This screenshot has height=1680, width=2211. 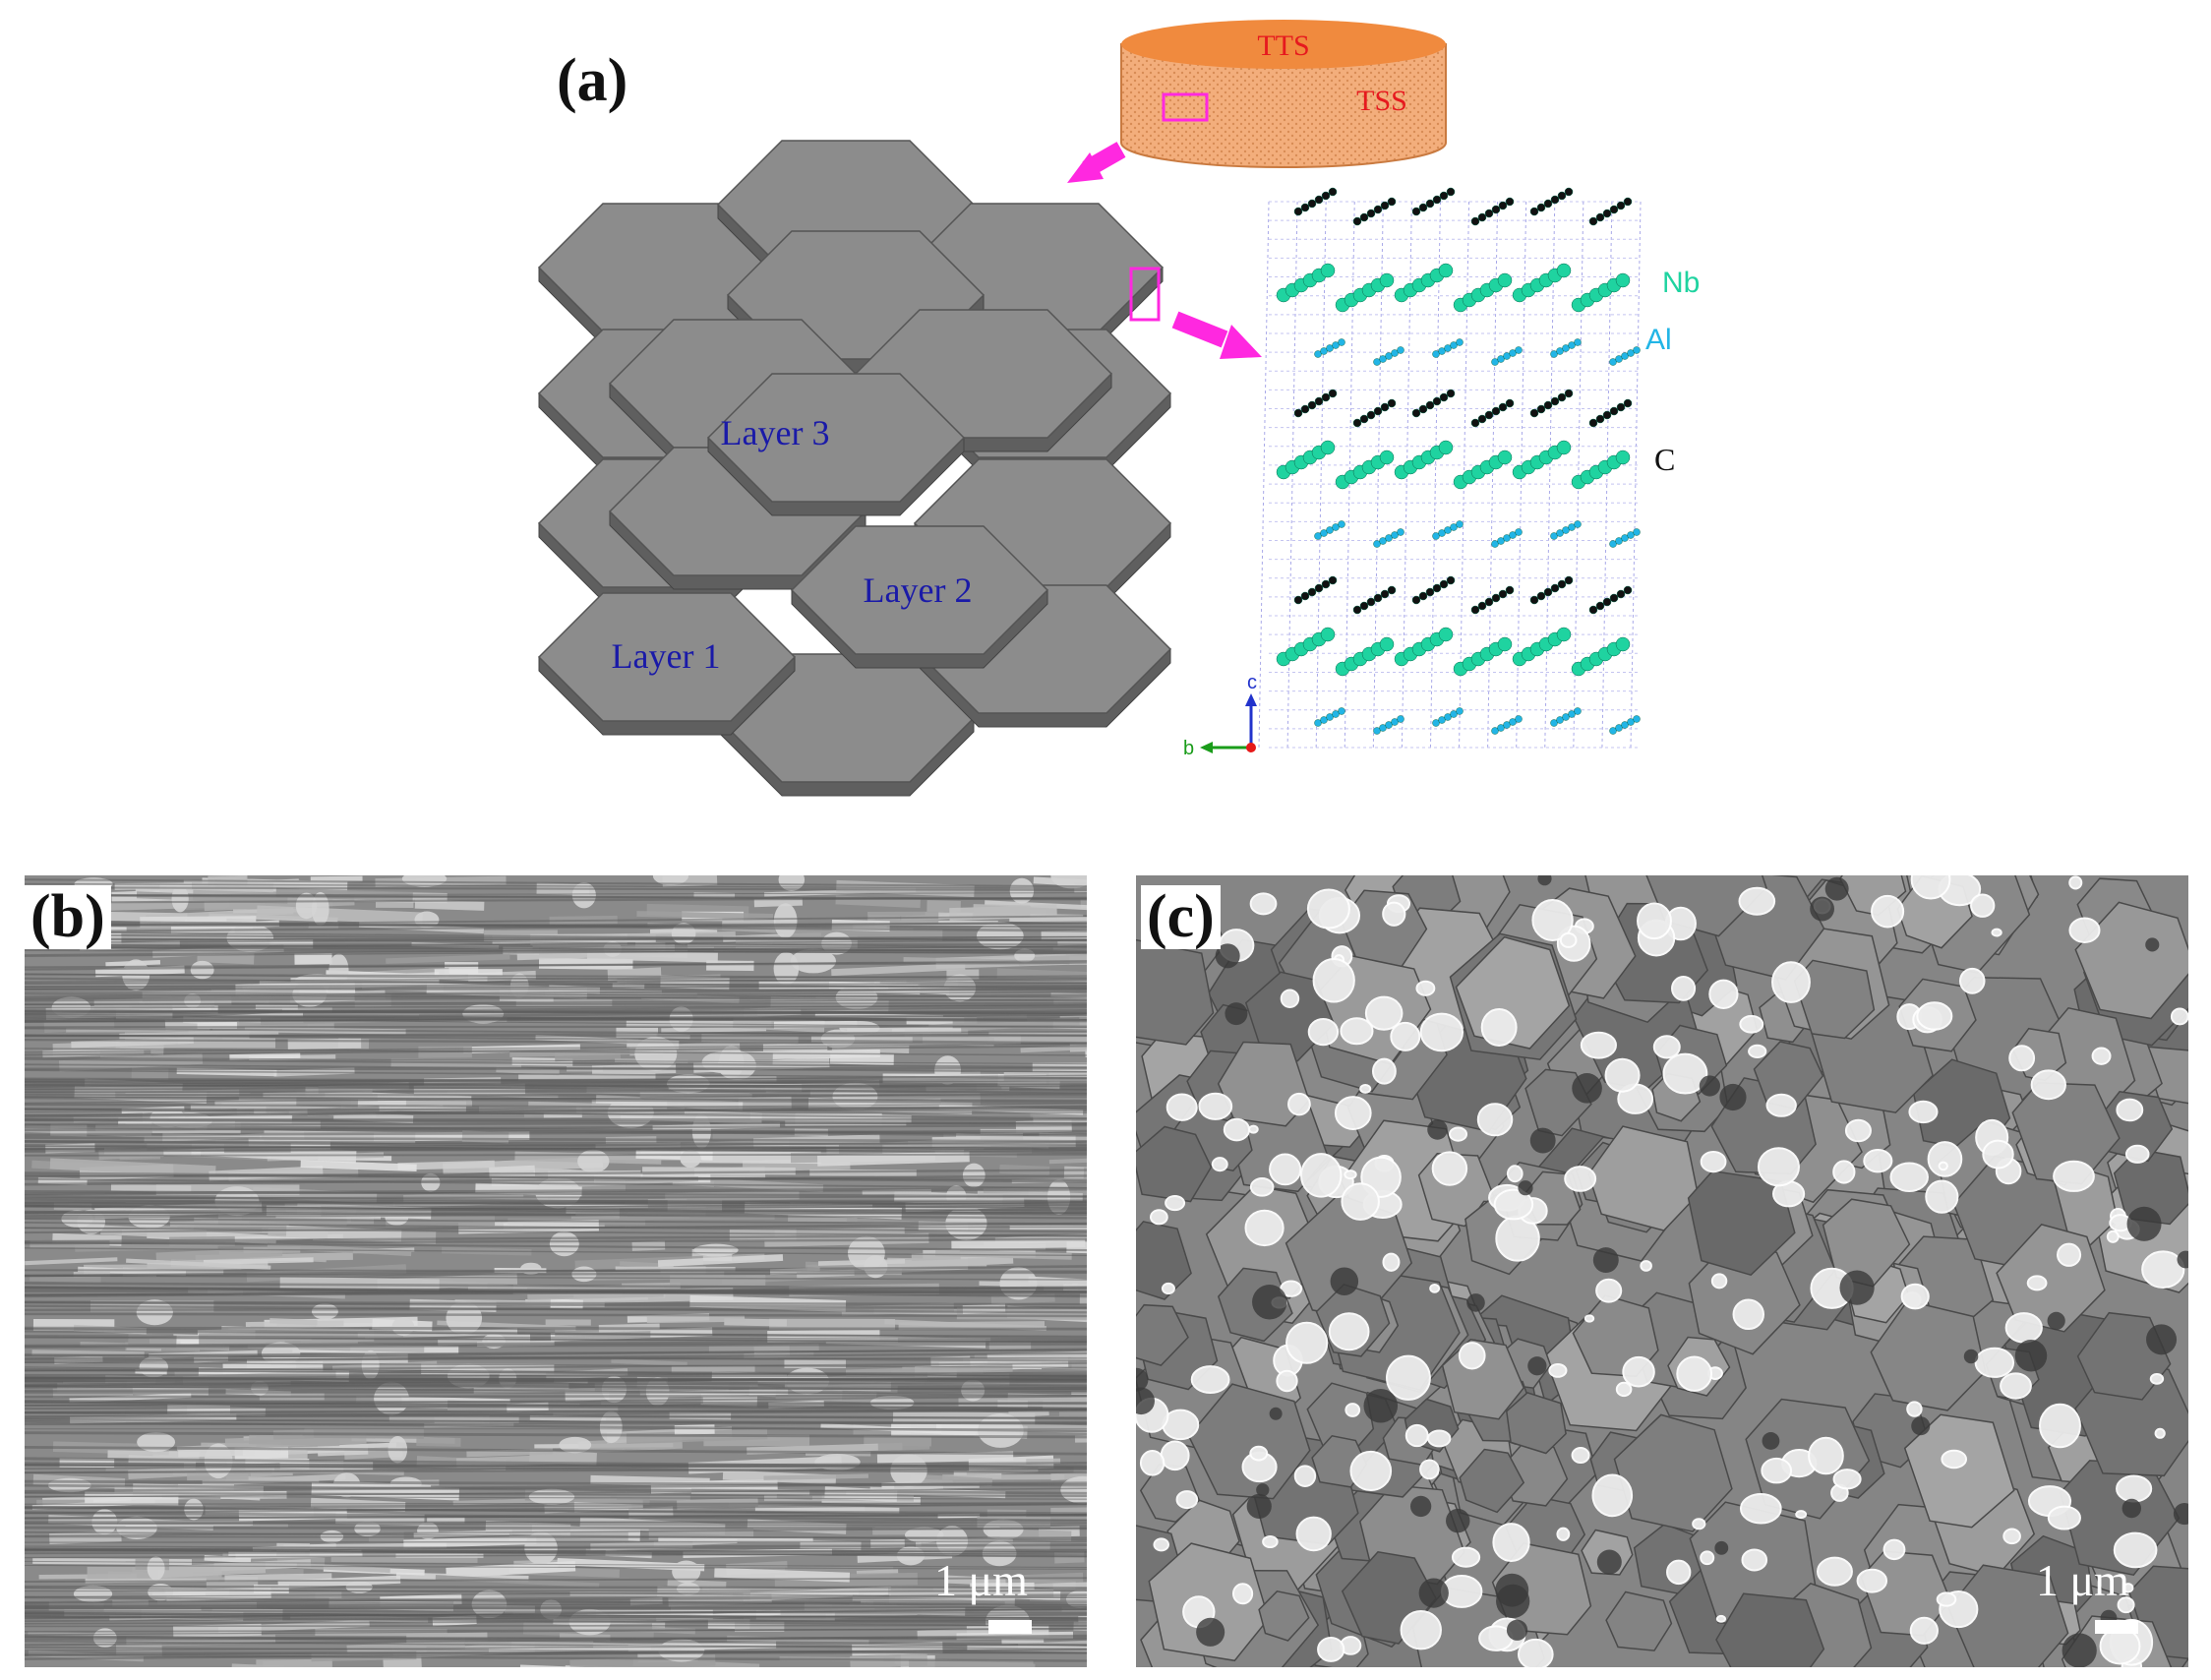 What do you see at coordinates (68, 917) in the screenshot?
I see `panel-b-label: (b)` at bounding box center [68, 917].